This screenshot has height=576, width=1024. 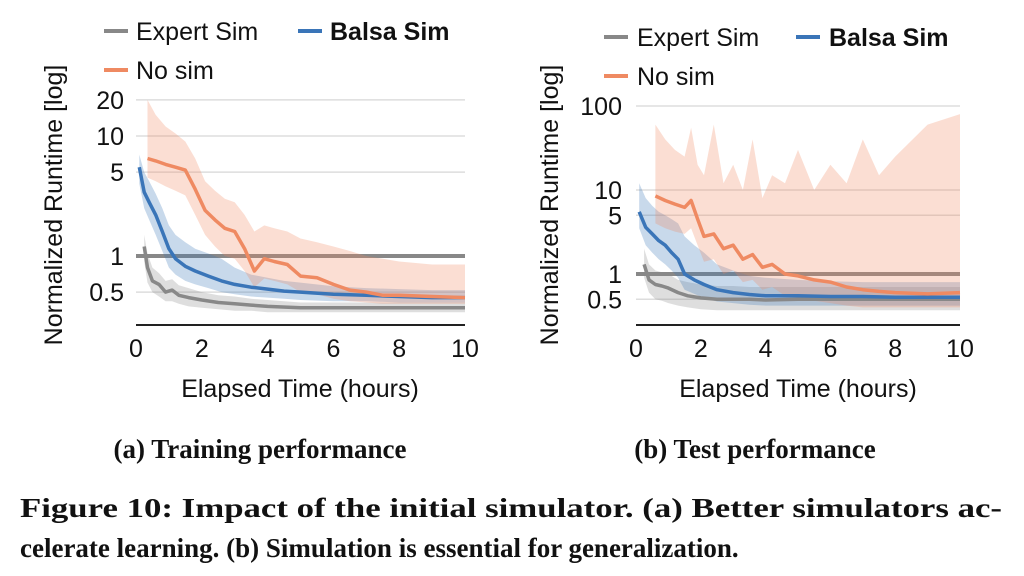 I want to click on plot-a-lines, so click(x=301, y=233).